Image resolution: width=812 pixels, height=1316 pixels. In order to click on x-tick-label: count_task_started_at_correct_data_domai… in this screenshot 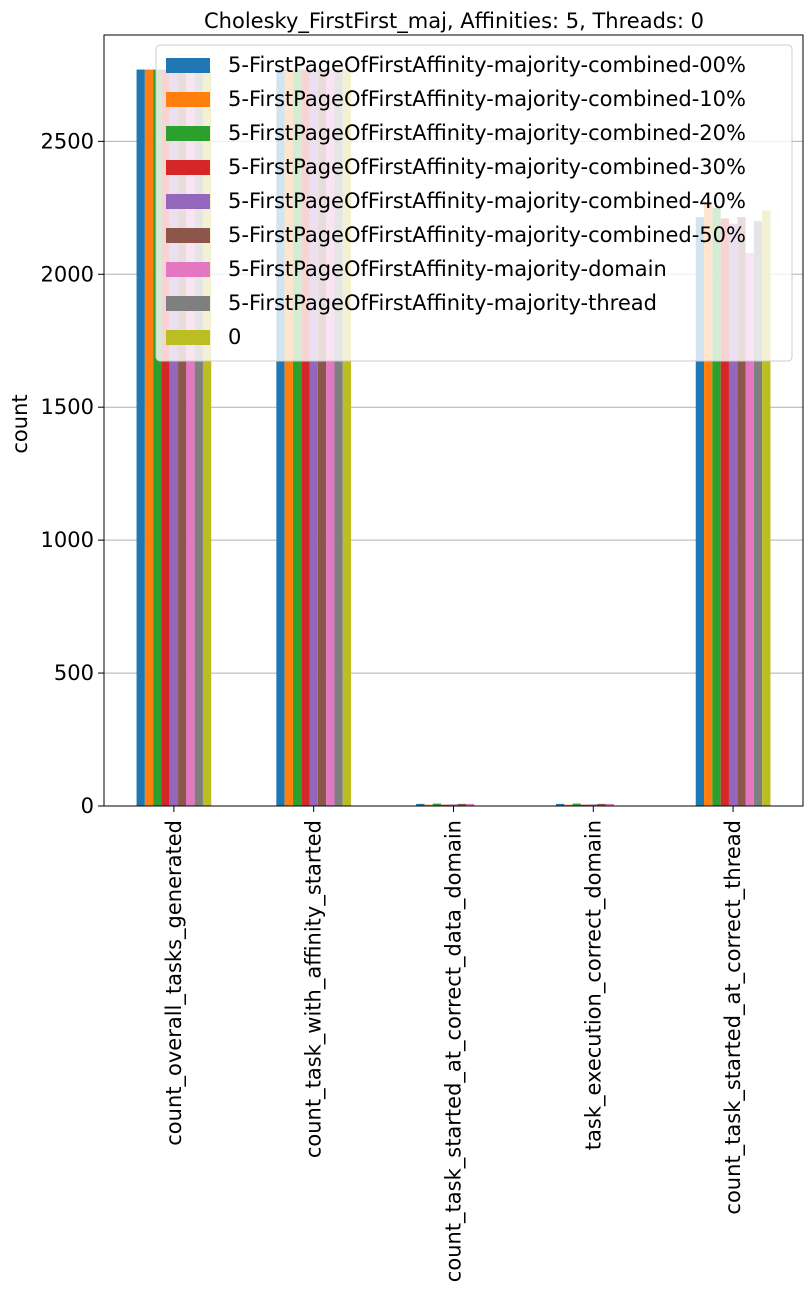, I will do `click(454, 1051)`.